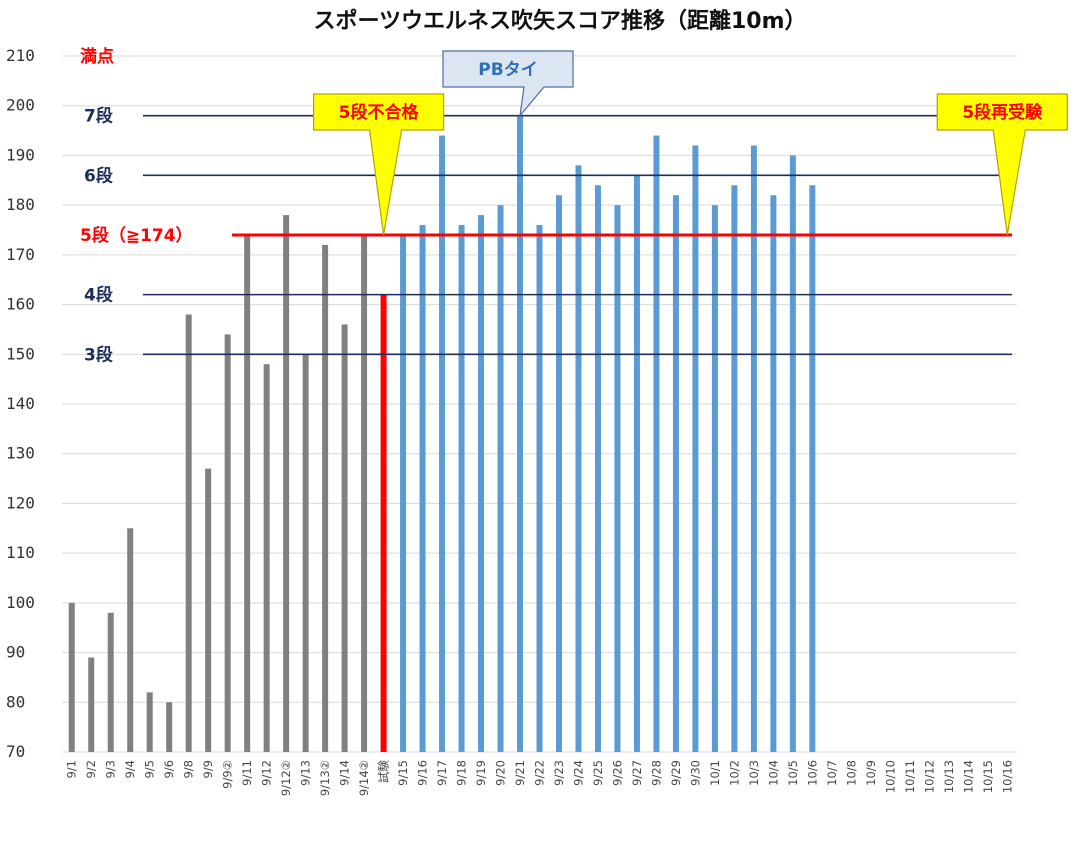 The height and width of the screenshot is (844, 1080). Describe the element at coordinates (442, 444) in the screenshot. I see `bar-9/17` at that location.